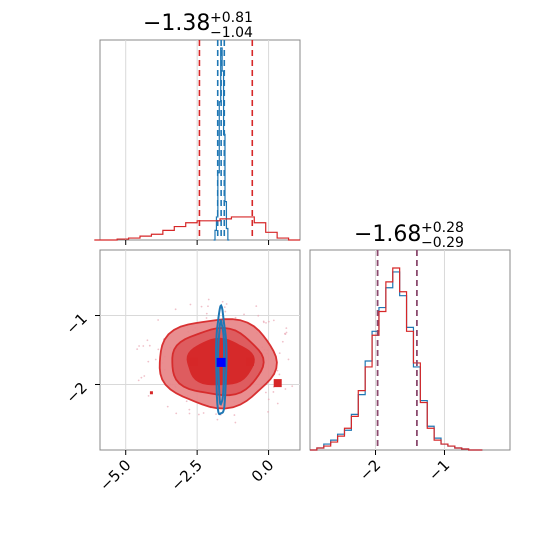 This screenshot has width=550, height=550. I want to click on top-histogram-title: −1.38 +0.81 −1.04, so click(198, 25).